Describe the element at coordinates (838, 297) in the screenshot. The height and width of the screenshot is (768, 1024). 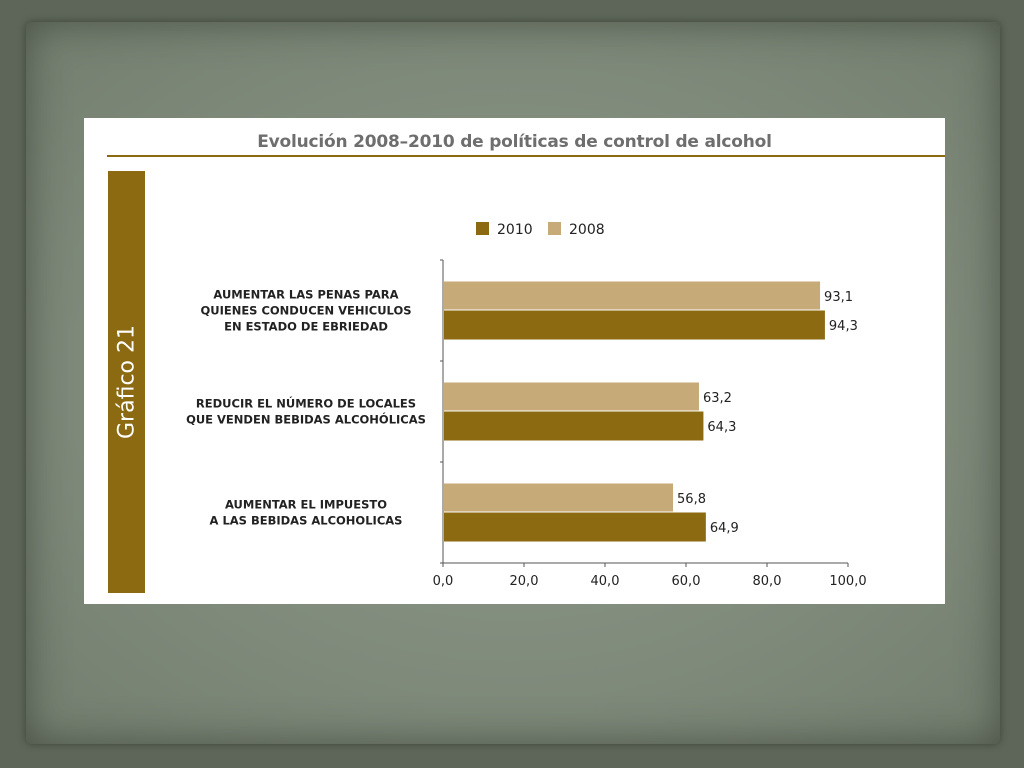
I see `data-label-2008: 93,1` at that location.